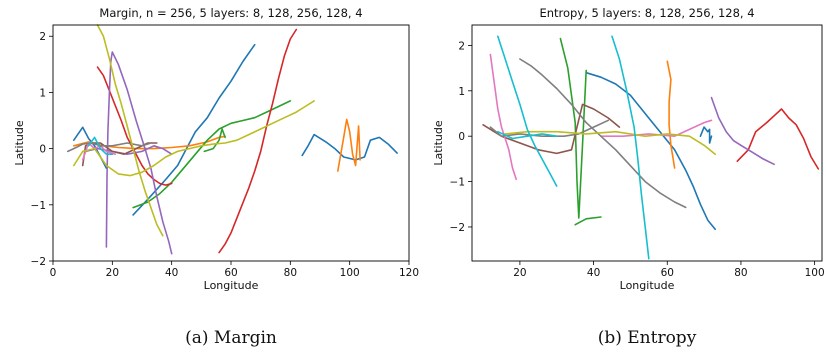 This screenshot has height=356, width=826. Describe the element at coordinates (409, 273) in the screenshot. I see `x-tick-label: 120` at that location.